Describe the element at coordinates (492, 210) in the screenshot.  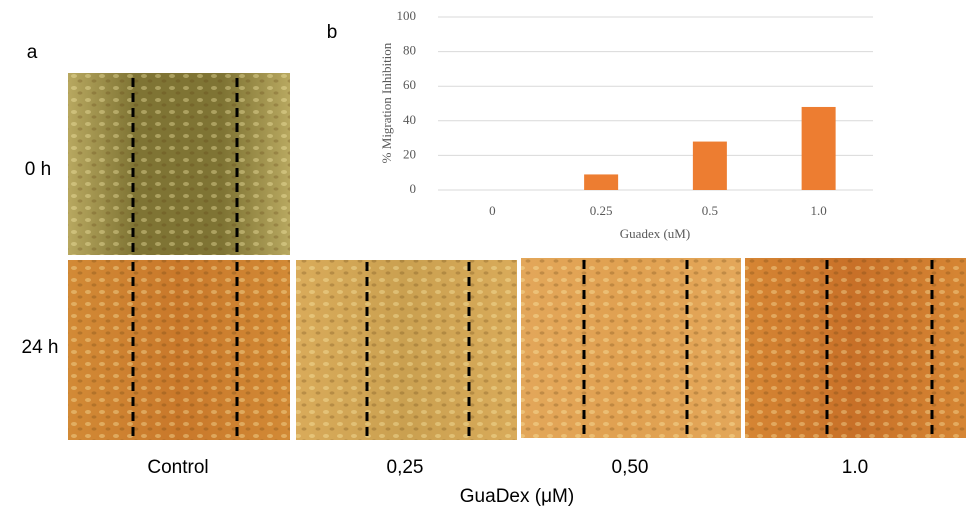
I see `x-tick-label: 0` at that location.